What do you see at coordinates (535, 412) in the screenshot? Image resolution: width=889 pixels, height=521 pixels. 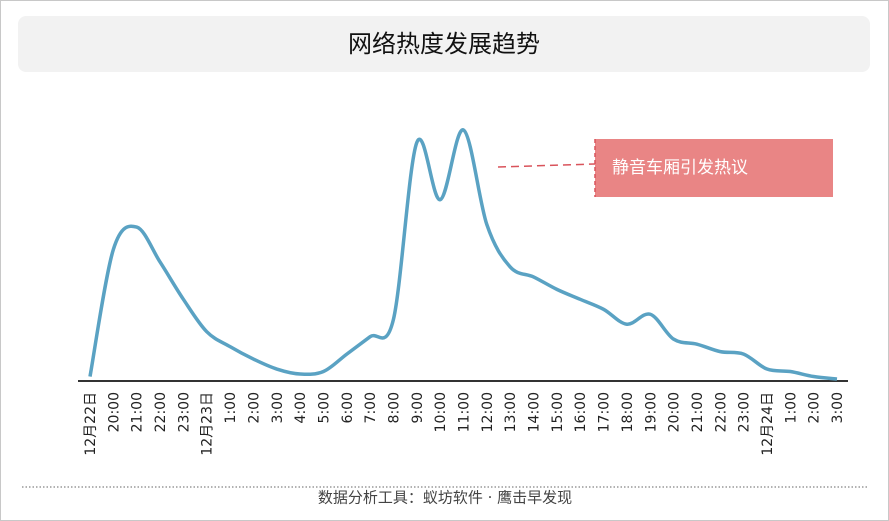 I see `x-tick-label: 14:00` at bounding box center [535, 412].